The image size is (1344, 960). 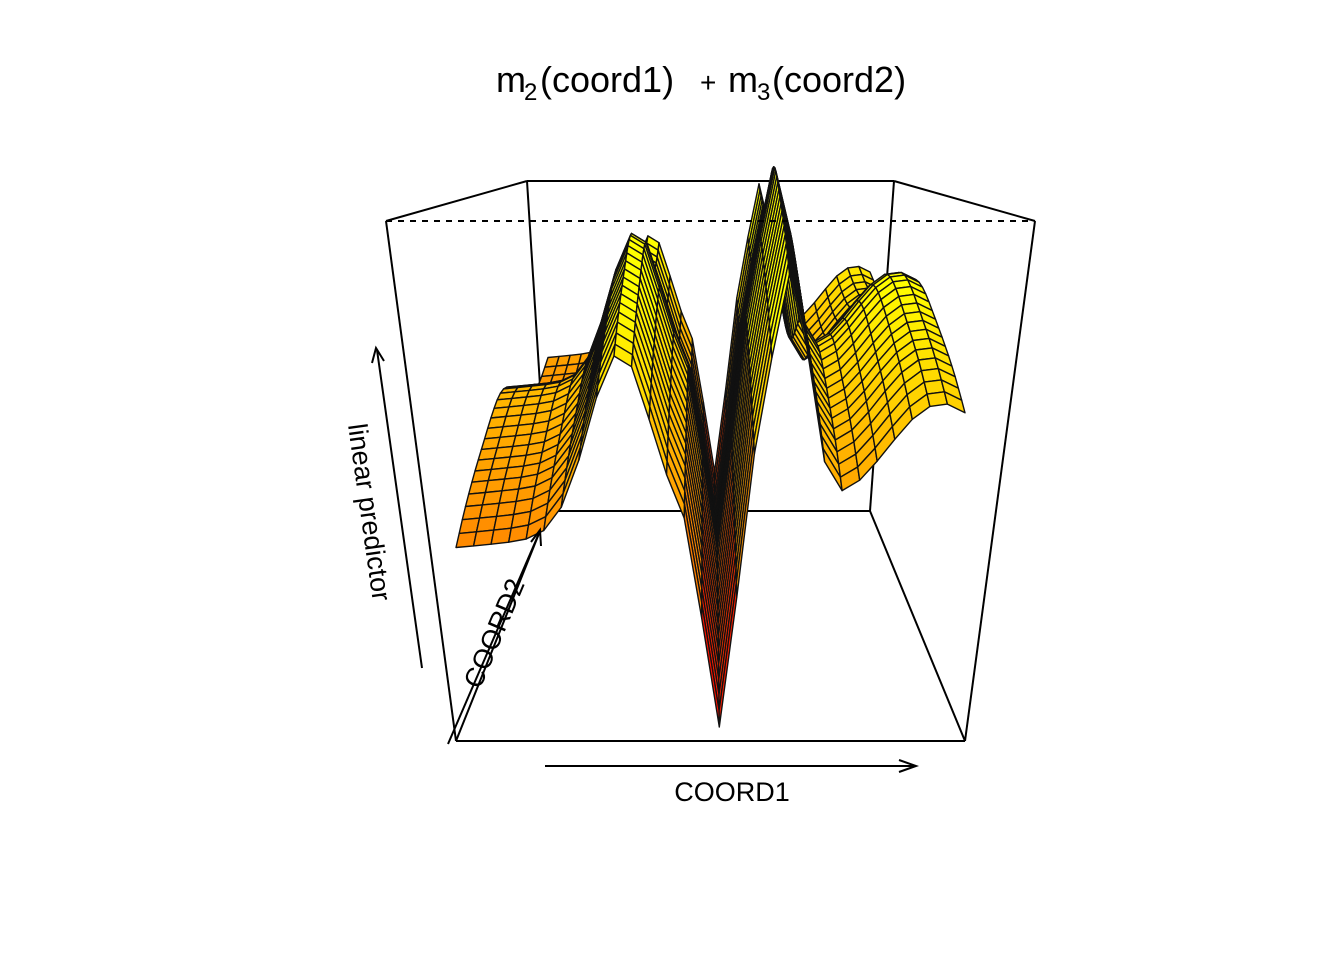 What do you see at coordinates (964, 201) in the screenshot?
I see `box-back-top-right` at bounding box center [964, 201].